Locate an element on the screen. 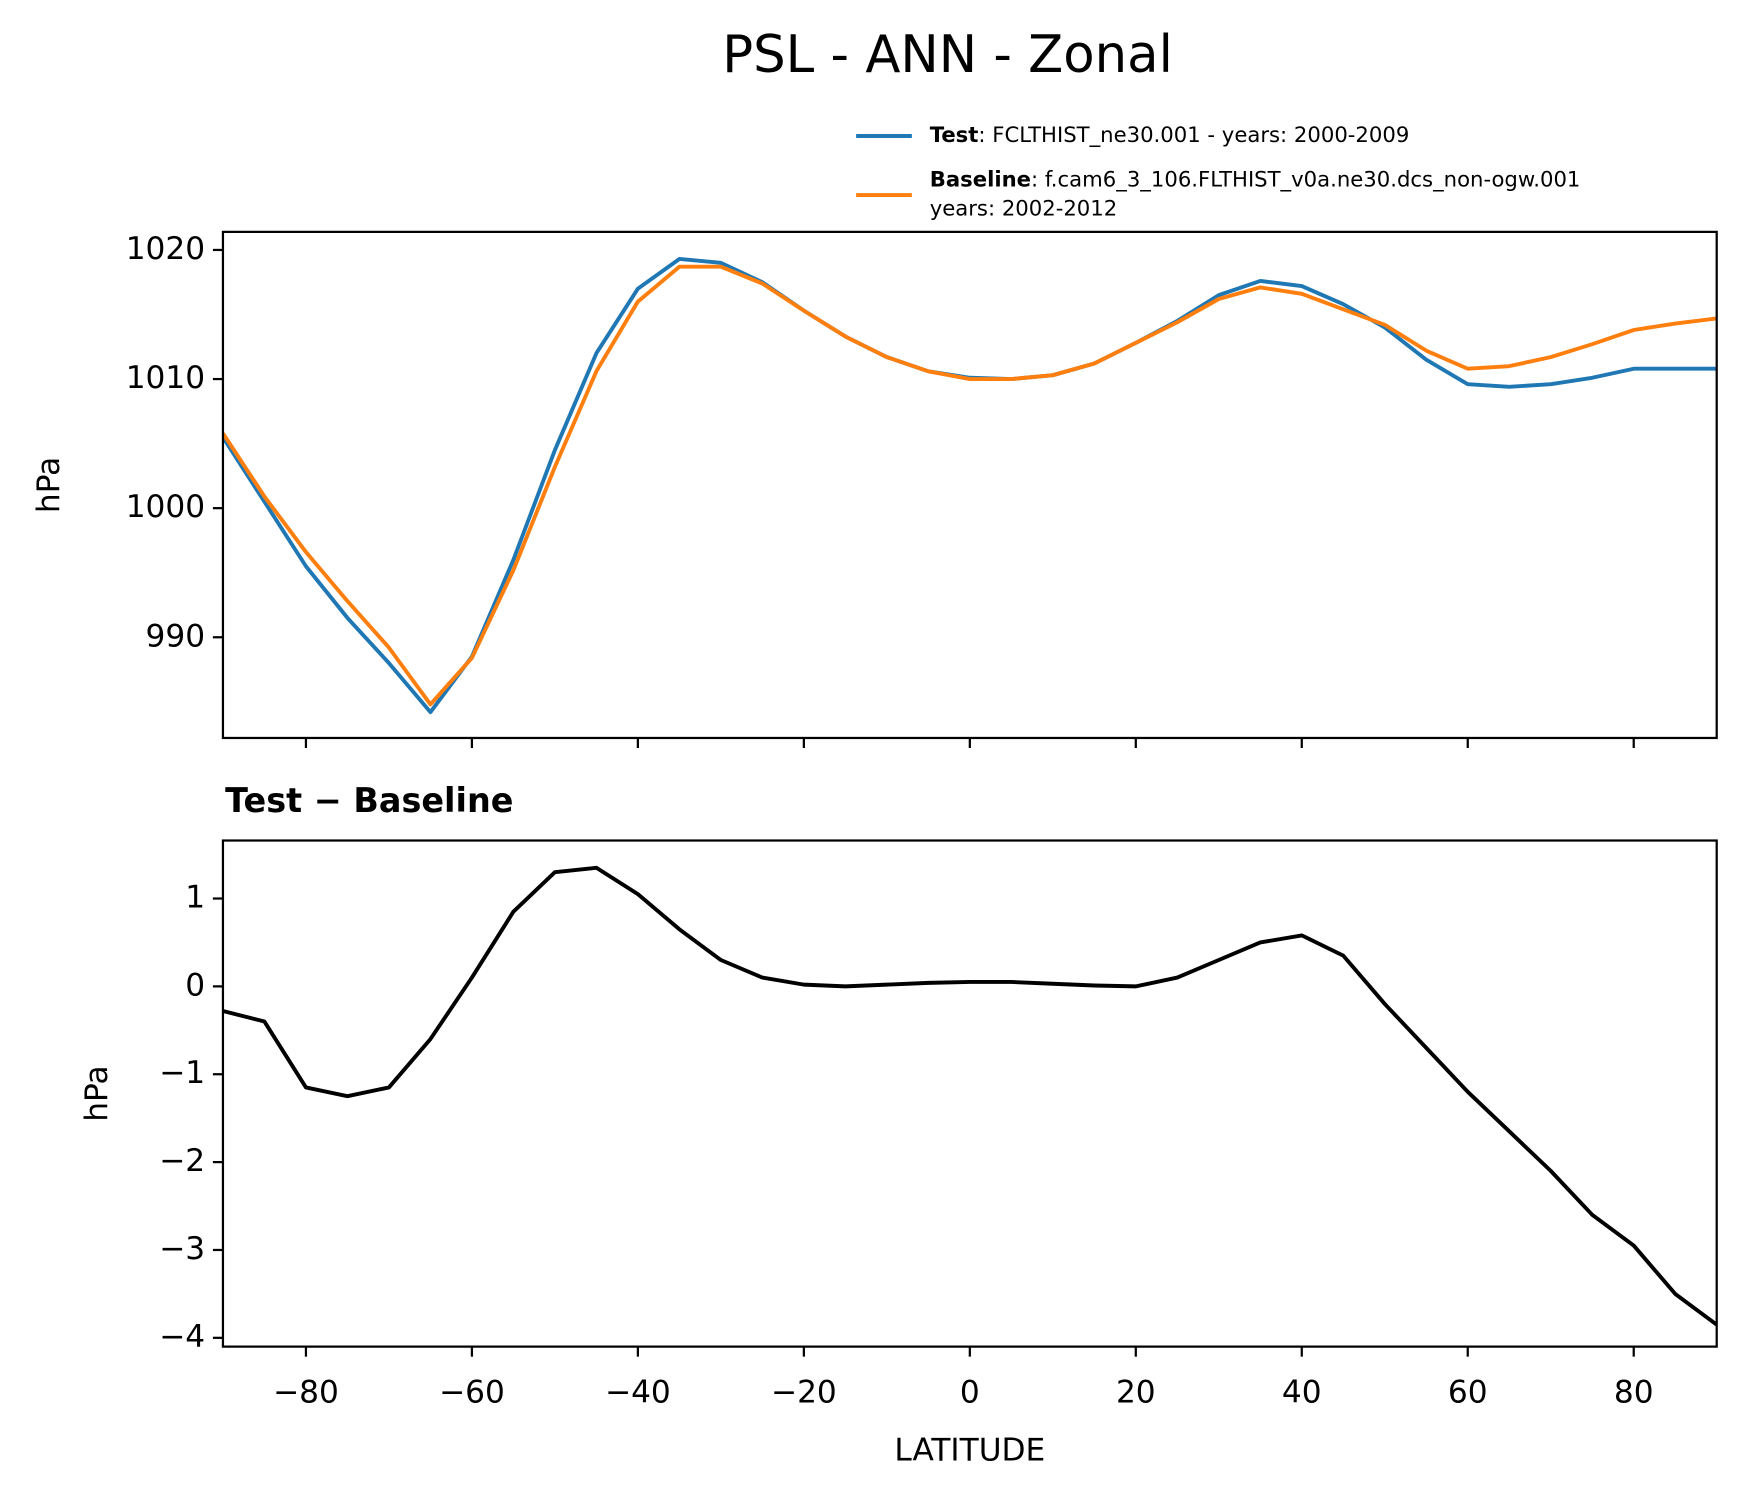 The image size is (1739, 1496). y-tick-label: 1010 is located at coordinates (165, 378).